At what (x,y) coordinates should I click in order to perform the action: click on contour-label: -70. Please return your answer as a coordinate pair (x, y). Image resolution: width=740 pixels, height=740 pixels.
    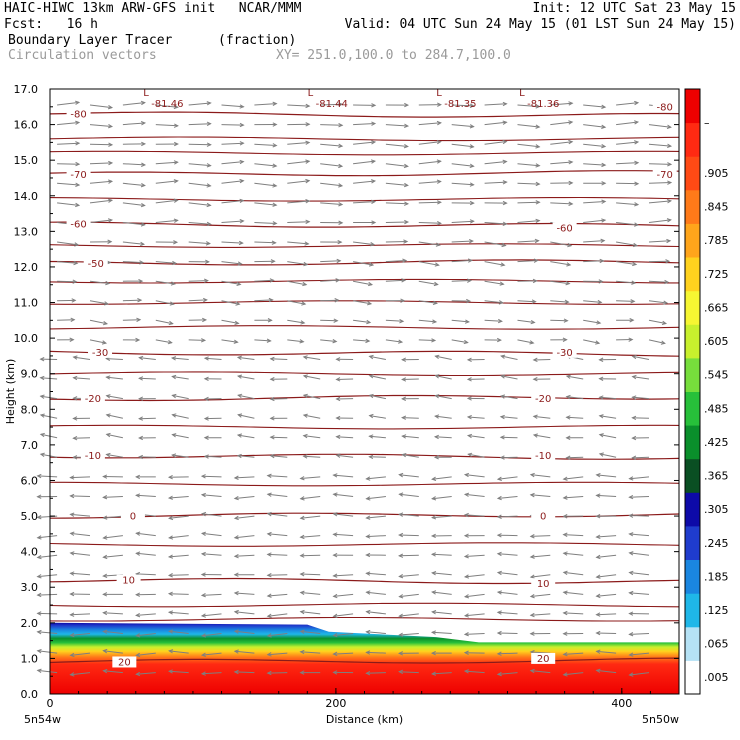
    Looking at the image, I should click on (78, 175).